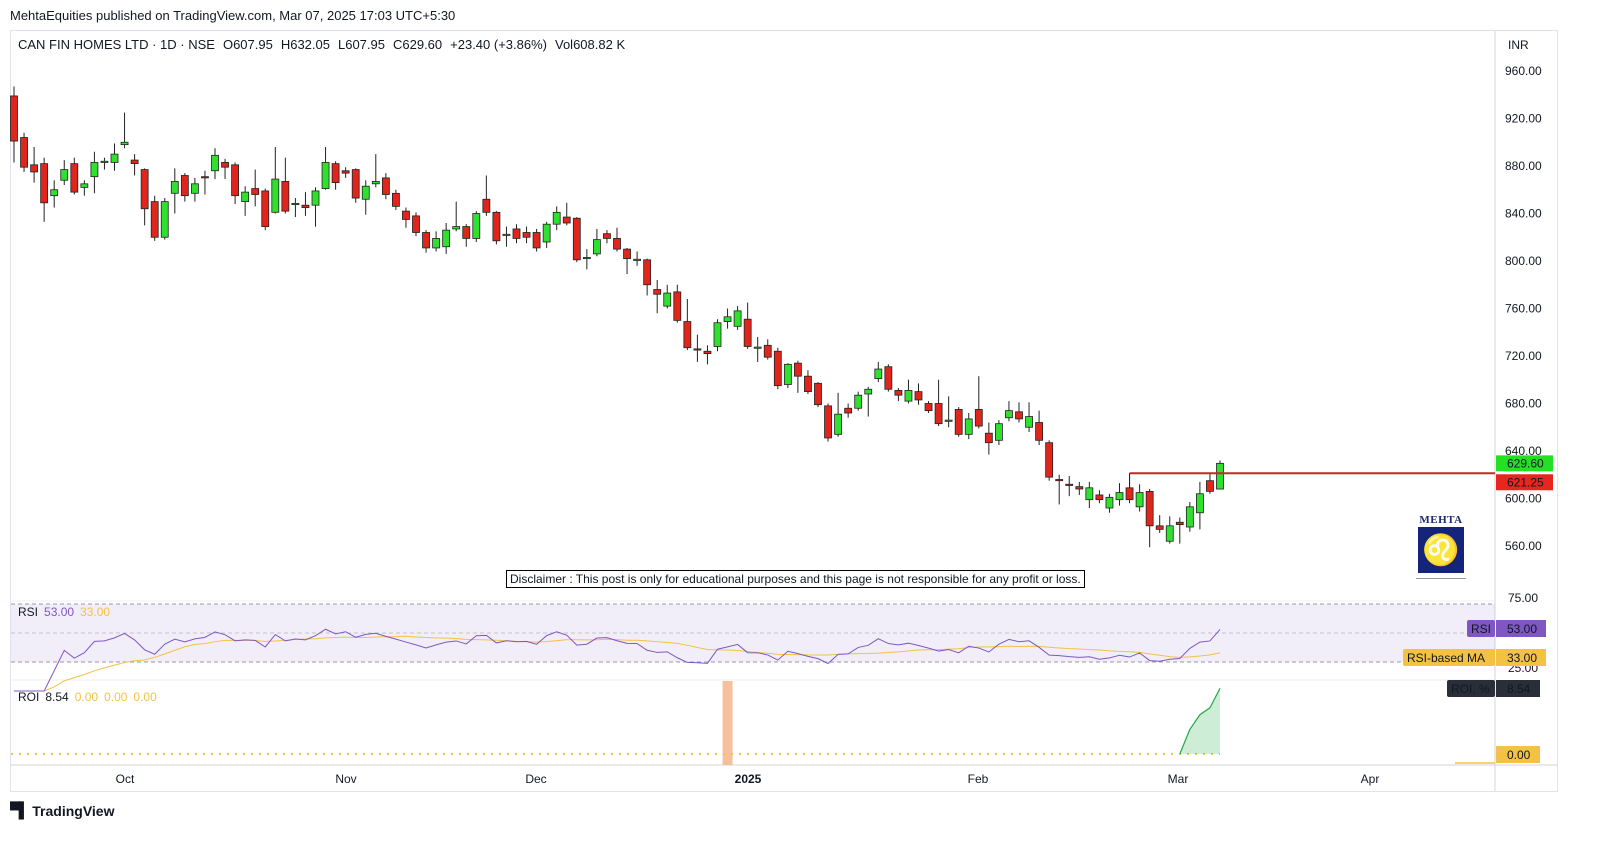 The height and width of the screenshot is (846, 1600). What do you see at coordinates (64, 612) in the screenshot?
I see `rsi-legend: RSI 53.00 33.00` at bounding box center [64, 612].